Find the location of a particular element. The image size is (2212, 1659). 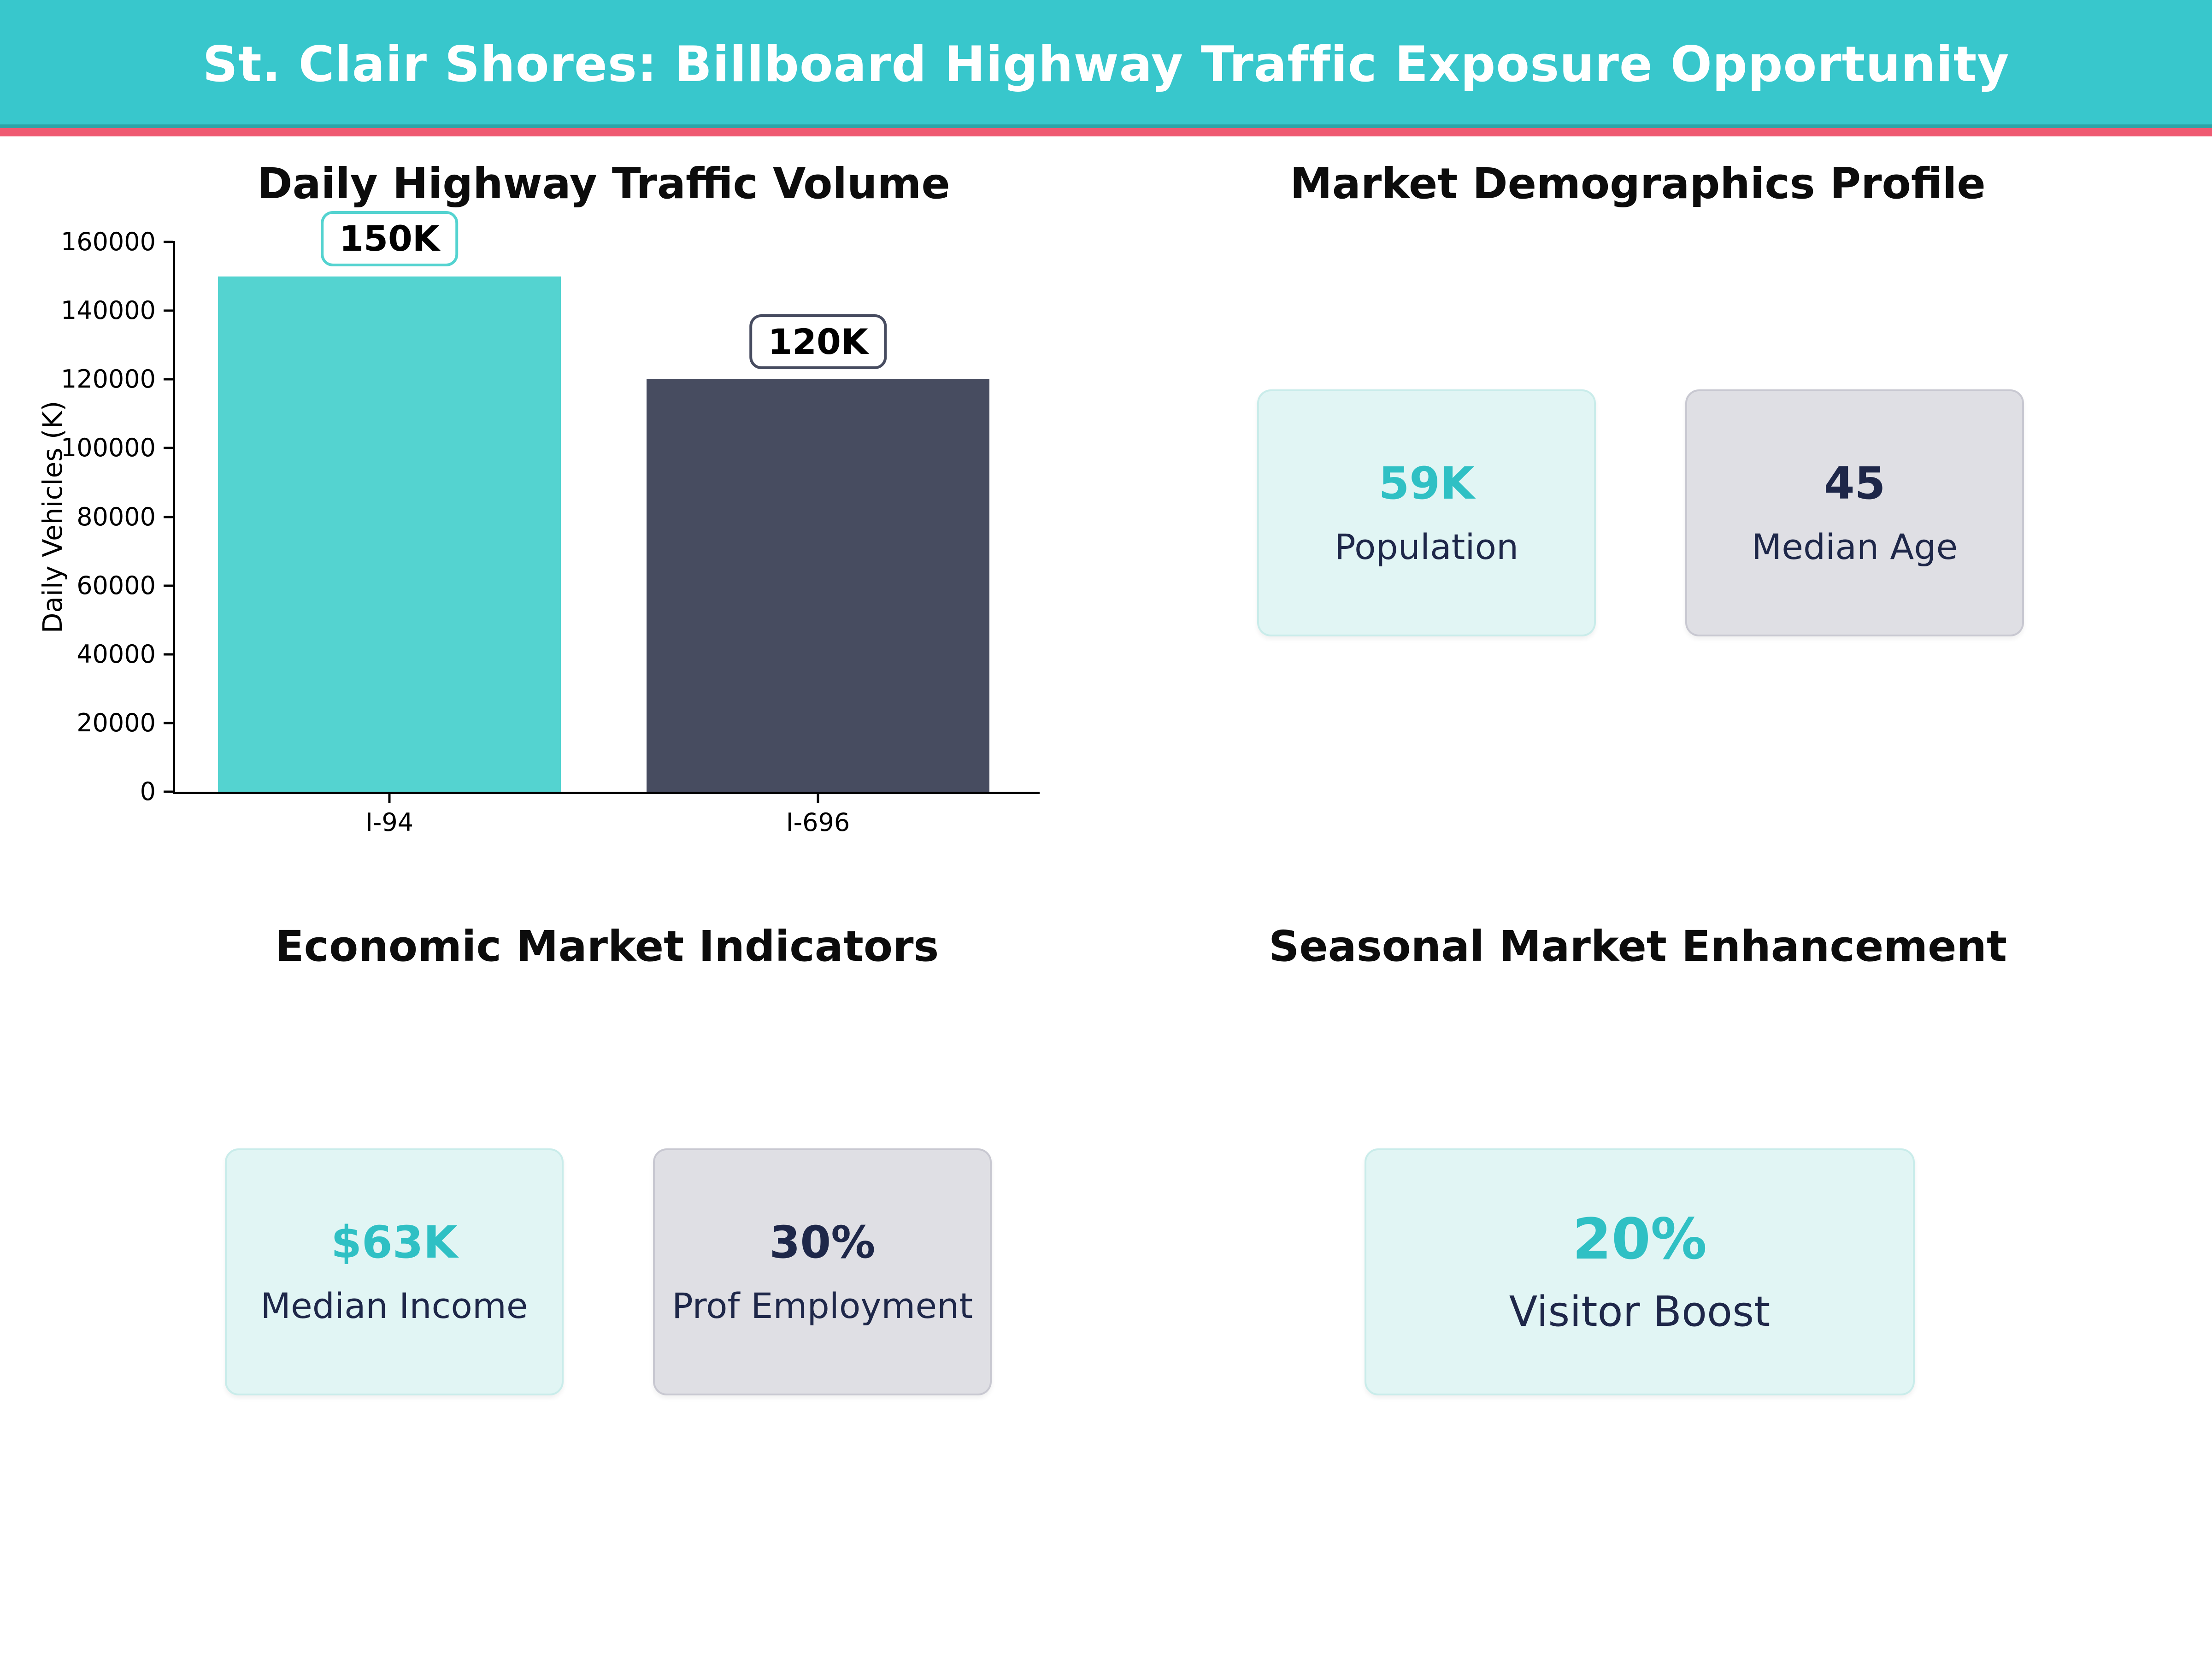

population-label: Population is located at coordinates (1426, 546).